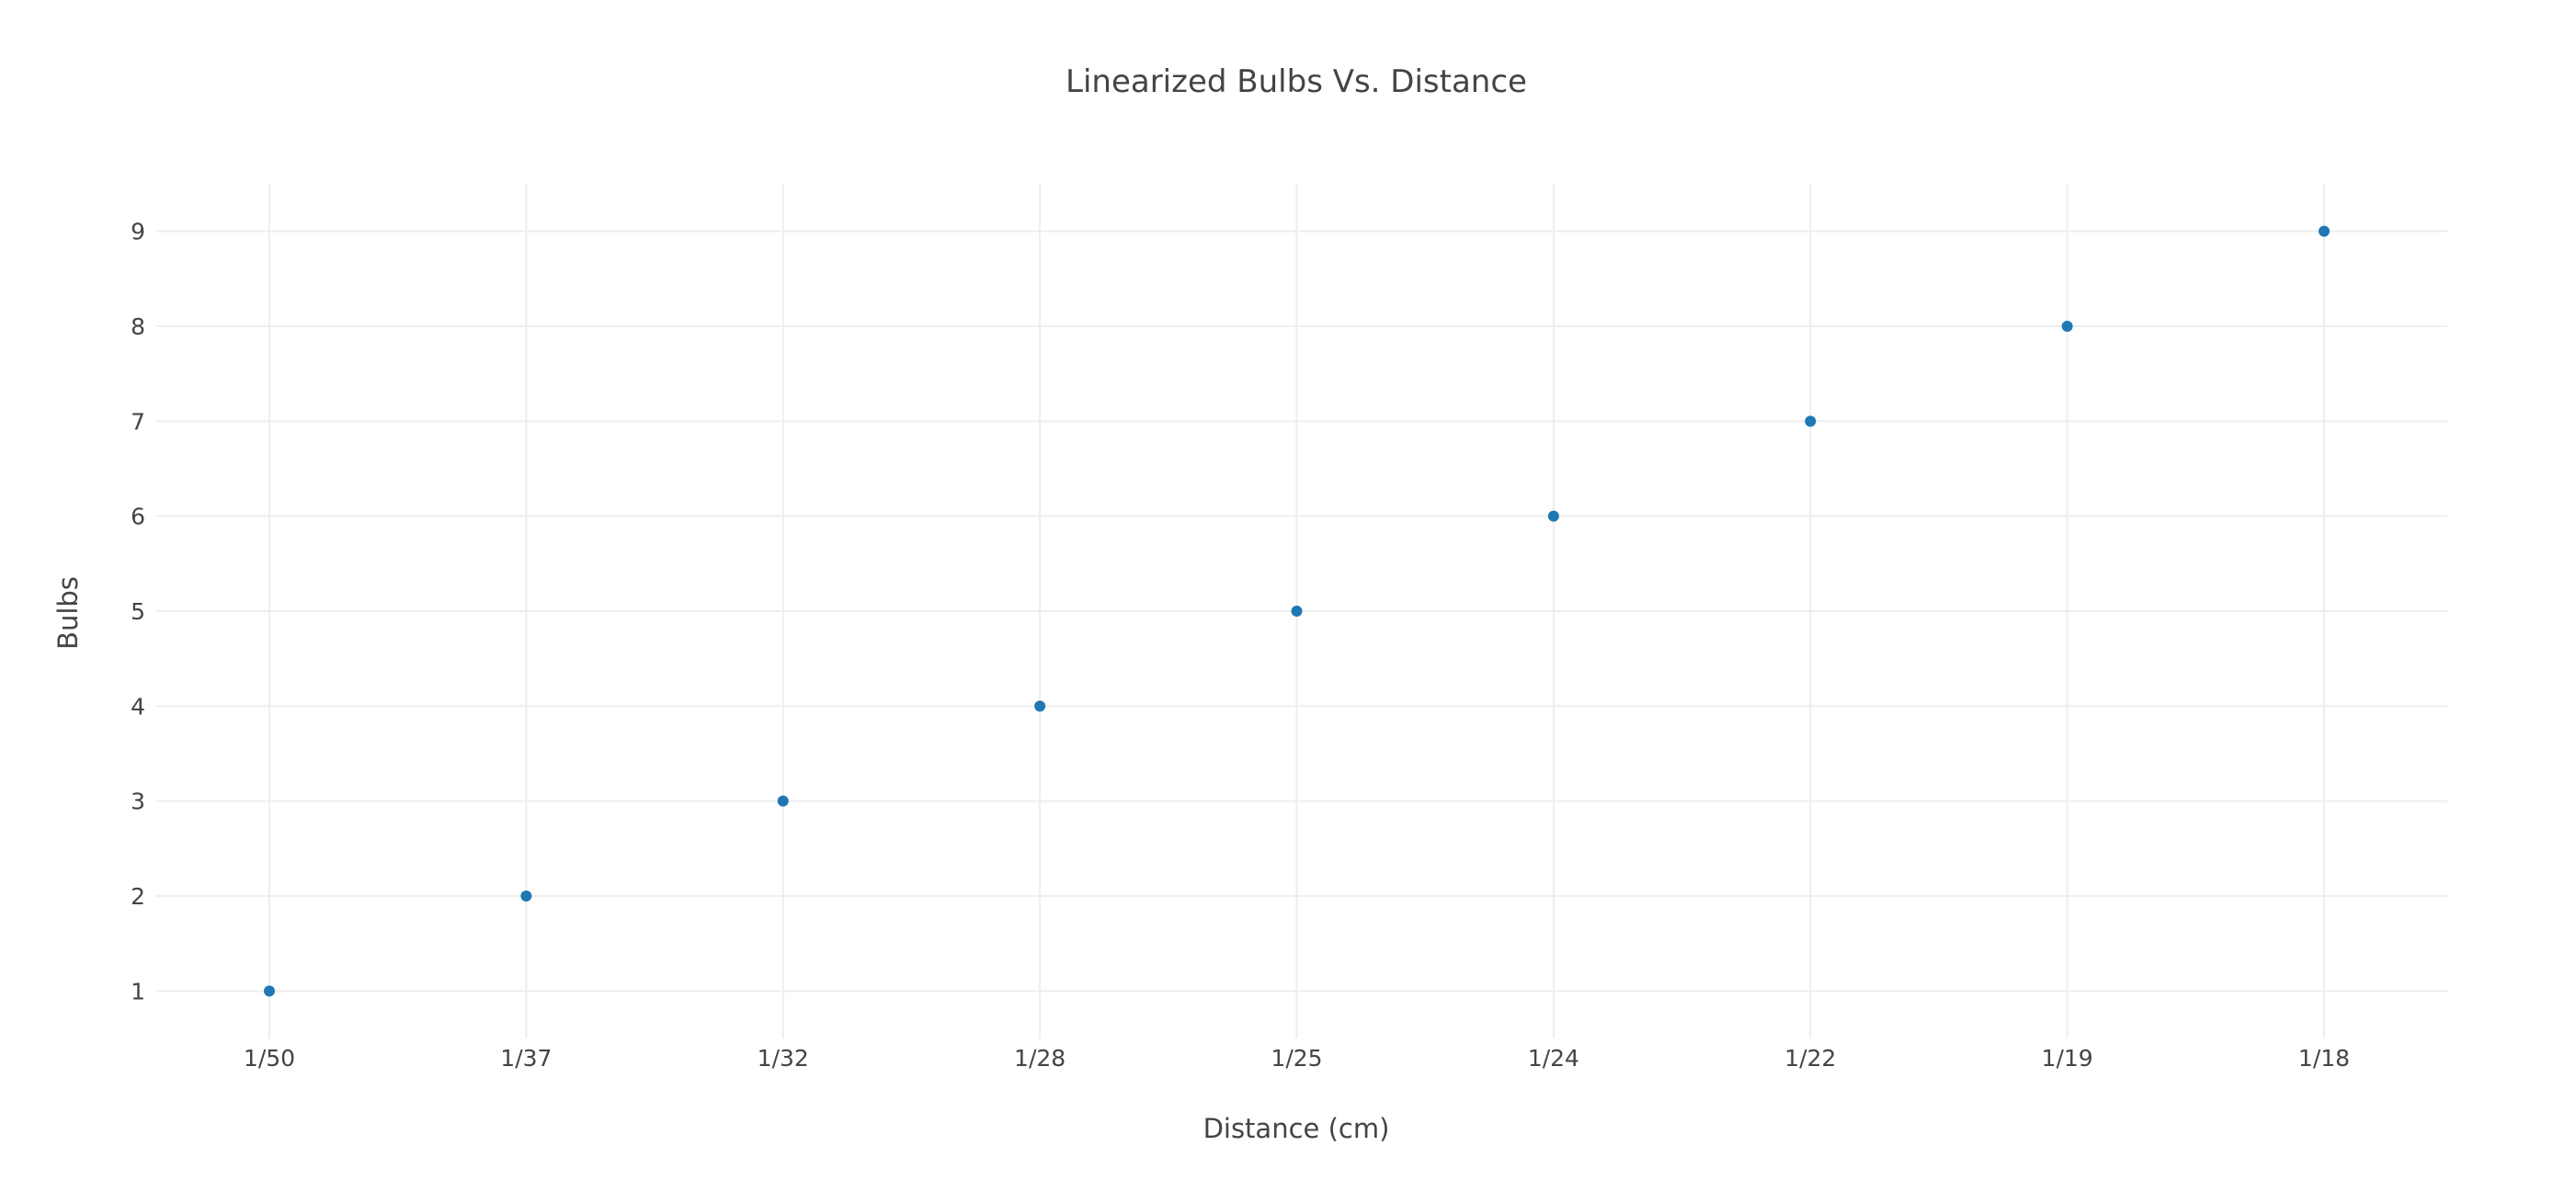  I want to click on y-axis-title: Bulbs, so click(68, 613).